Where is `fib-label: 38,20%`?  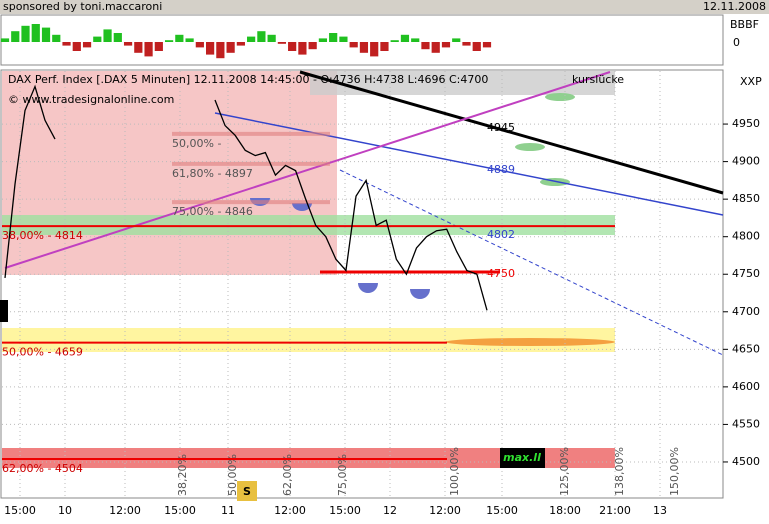
fib-label: 38,20% is located at coordinates (182, 475).